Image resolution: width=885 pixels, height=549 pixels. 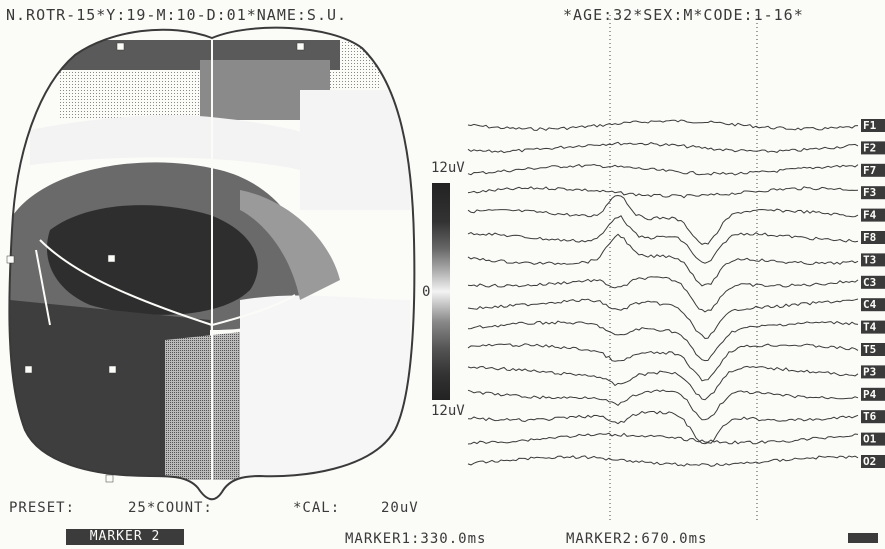 What do you see at coordinates (663, 125) in the screenshot?
I see `trace-f1` at bounding box center [663, 125].